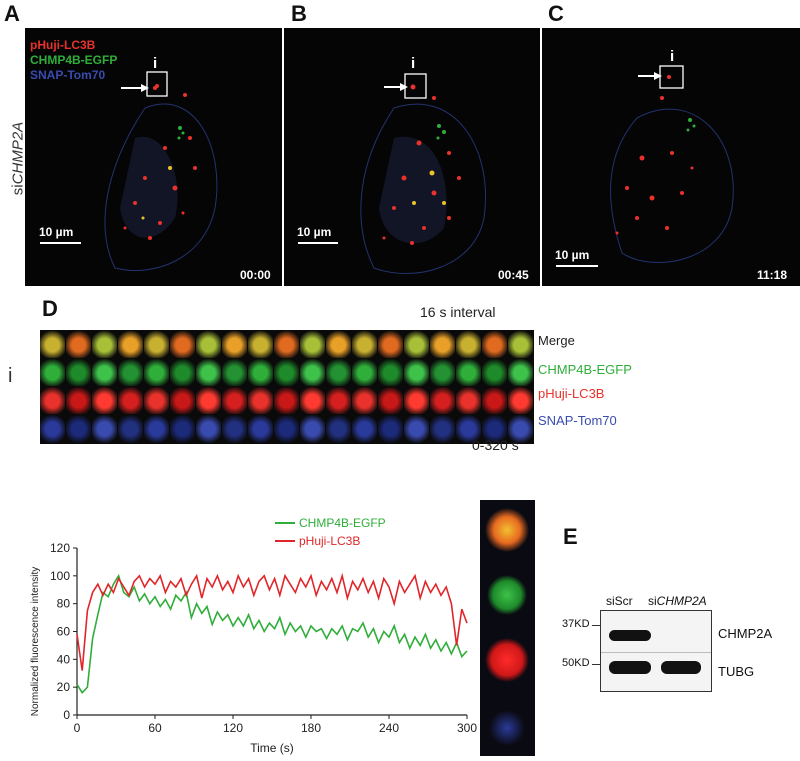 The width and height of the screenshot is (800, 761). What do you see at coordinates (68, 75) in the screenshot?
I see `channel-legend-blue: SNAP-Tom70` at bounding box center [68, 75].